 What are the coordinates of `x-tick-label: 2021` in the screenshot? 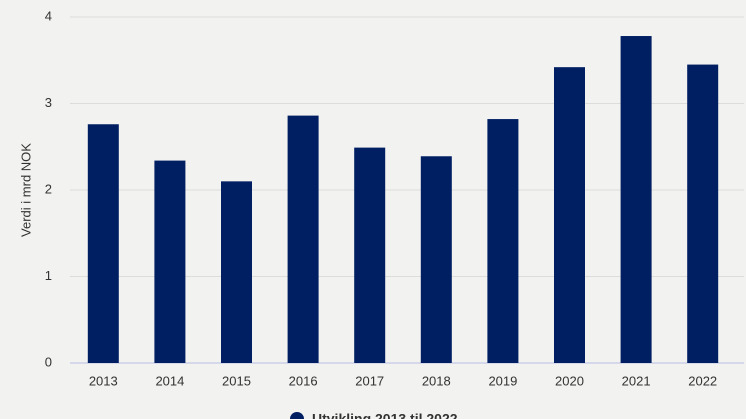 It's located at (636, 380).